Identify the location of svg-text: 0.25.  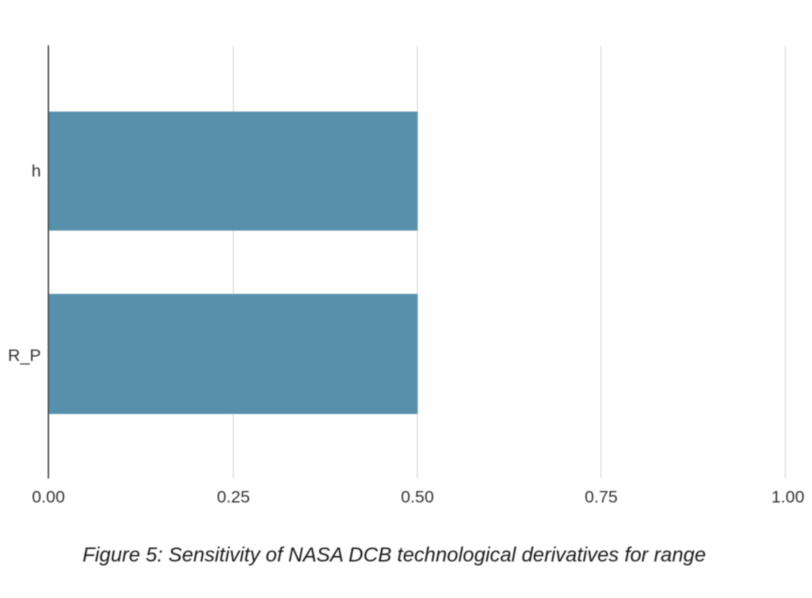
(233, 497).